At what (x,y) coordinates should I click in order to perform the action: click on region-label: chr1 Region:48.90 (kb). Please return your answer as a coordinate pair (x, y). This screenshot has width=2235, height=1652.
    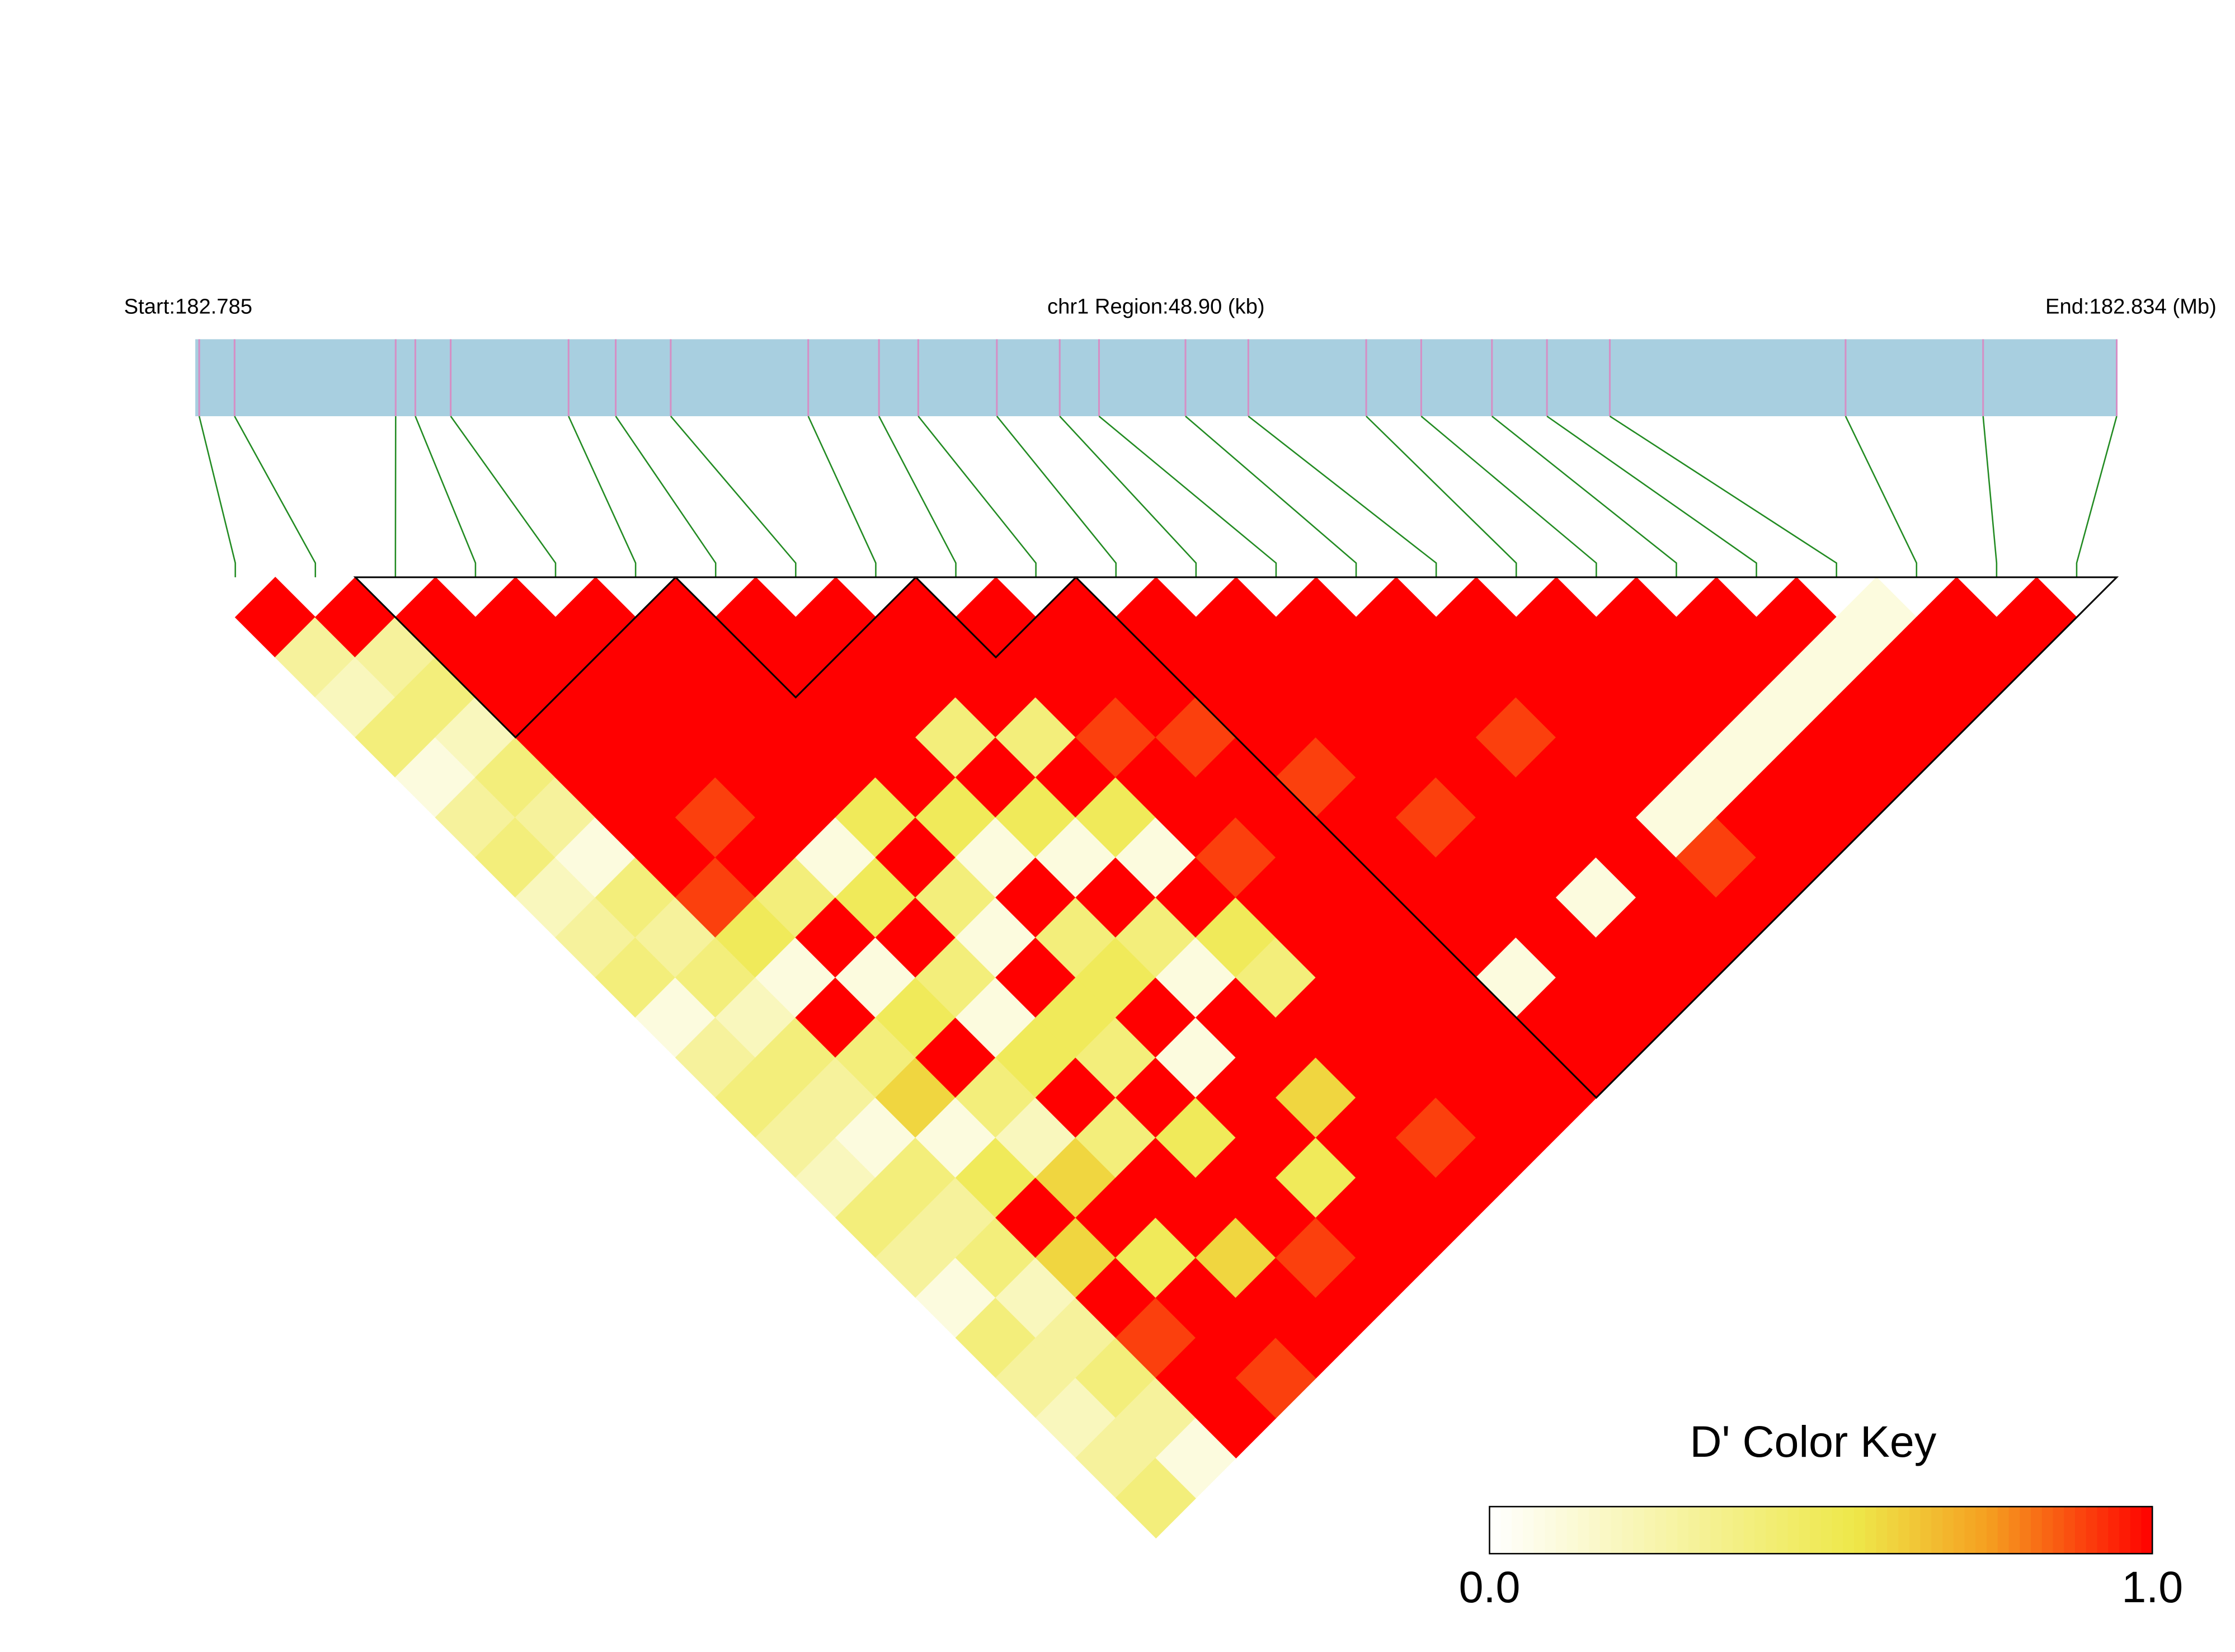
    Looking at the image, I should click on (1156, 307).